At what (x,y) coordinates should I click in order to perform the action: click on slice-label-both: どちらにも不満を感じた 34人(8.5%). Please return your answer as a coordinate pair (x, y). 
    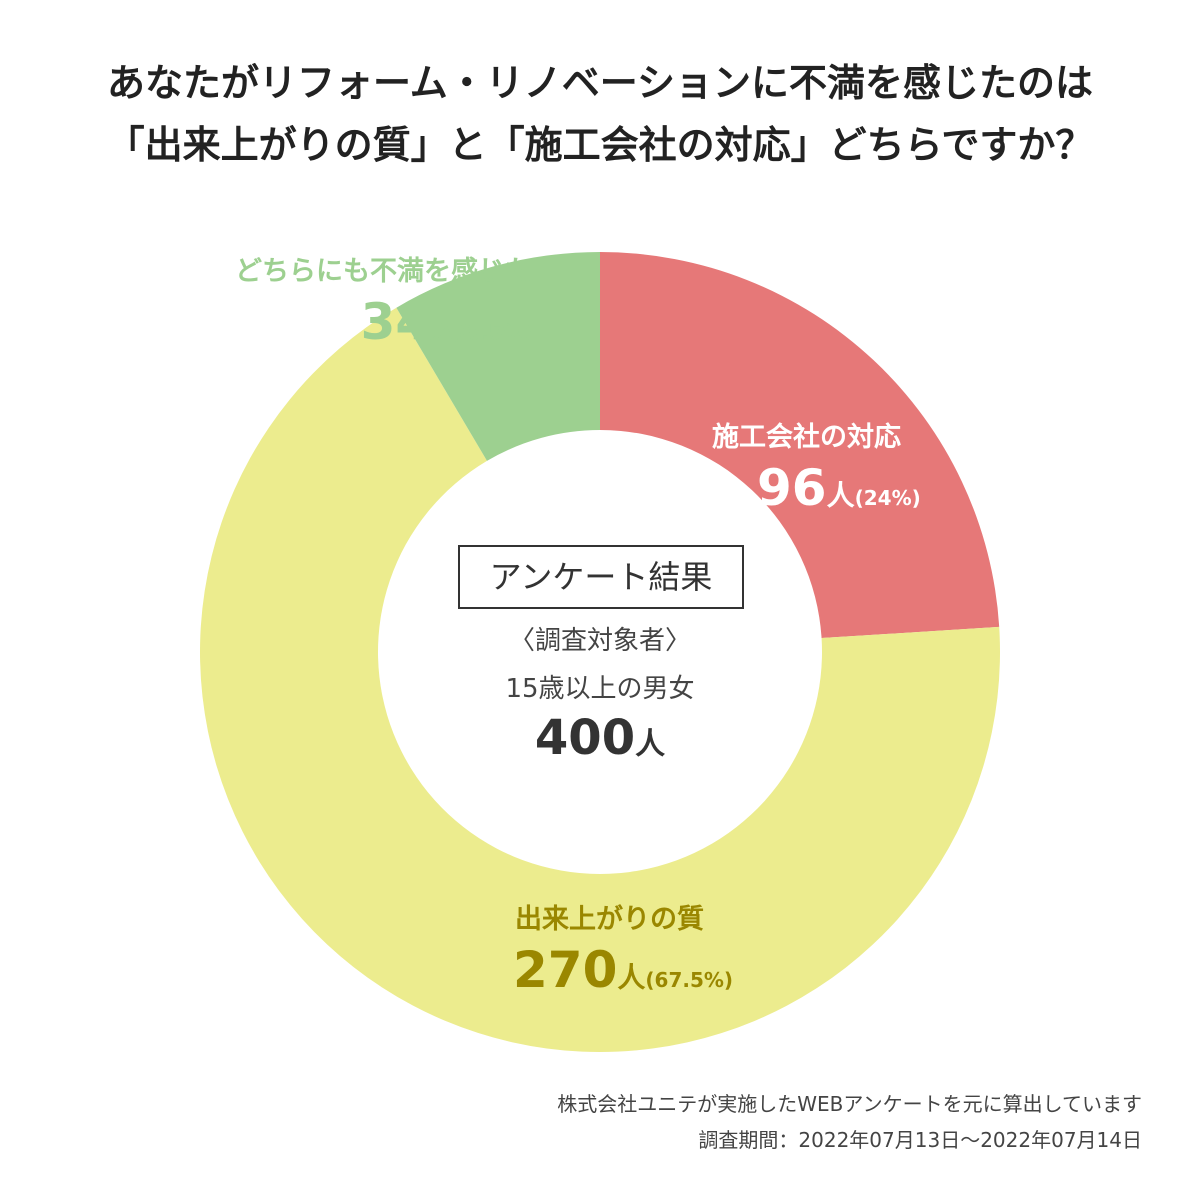
    Looking at the image, I should click on (383, 308).